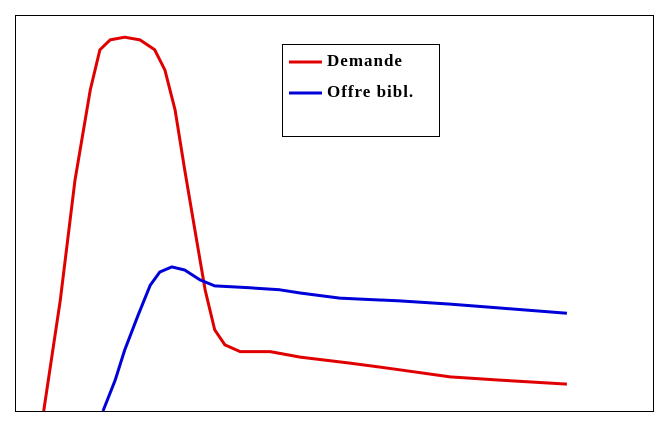 The image size is (665, 427). I want to click on legend-box, so click(361, 90).